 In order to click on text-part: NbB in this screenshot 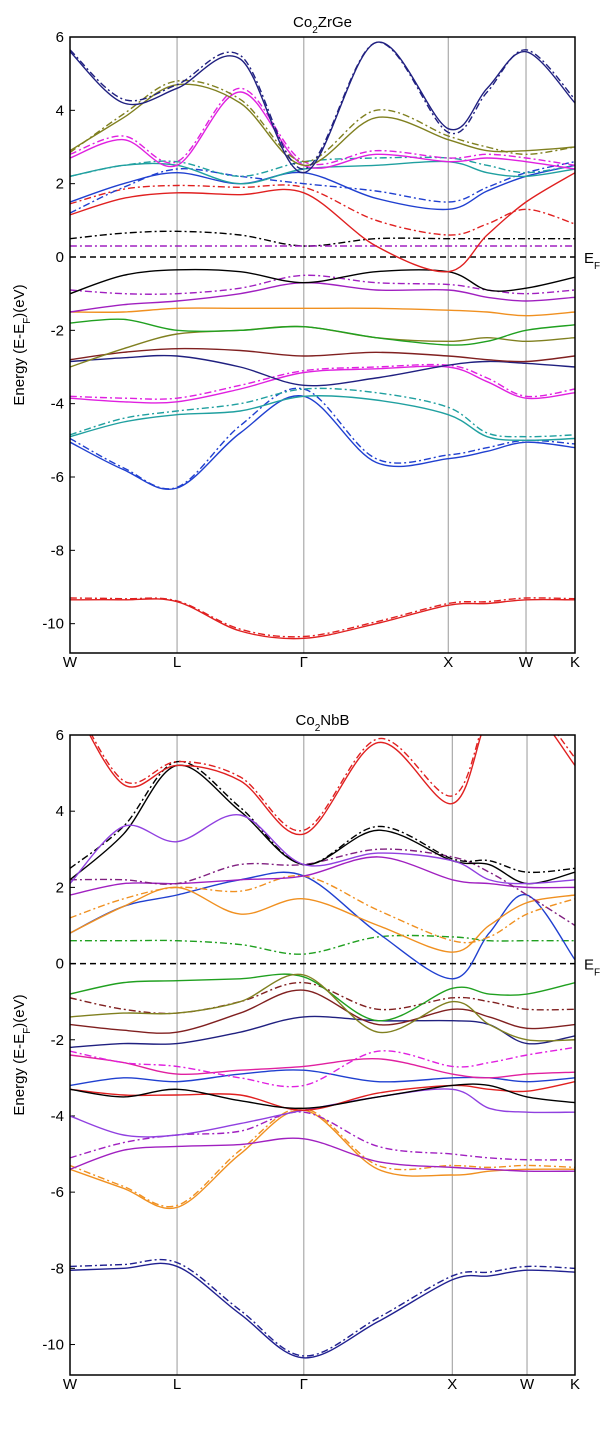, I will do `click(334, 720)`.